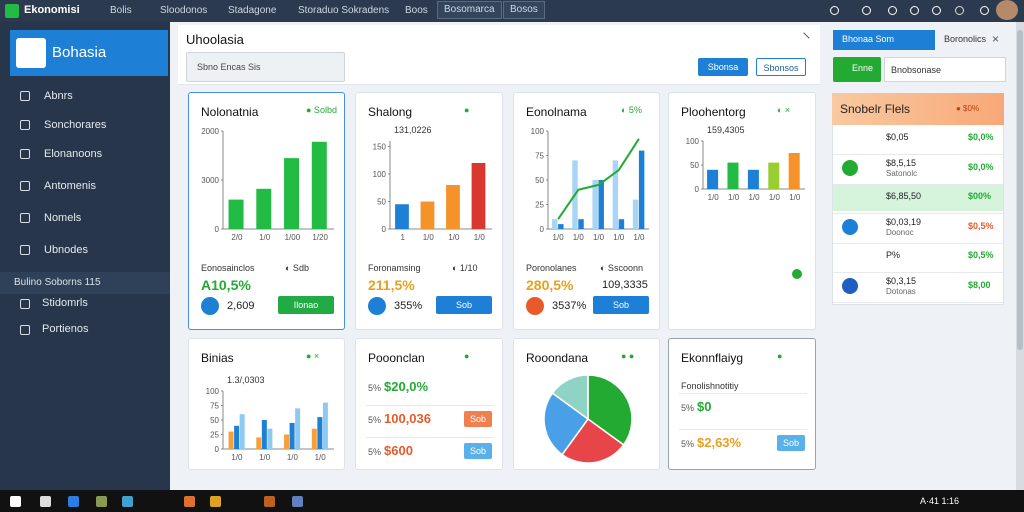 This screenshot has height=512, width=1024. I want to click on card-title: Nolonatnia, so click(230, 112).